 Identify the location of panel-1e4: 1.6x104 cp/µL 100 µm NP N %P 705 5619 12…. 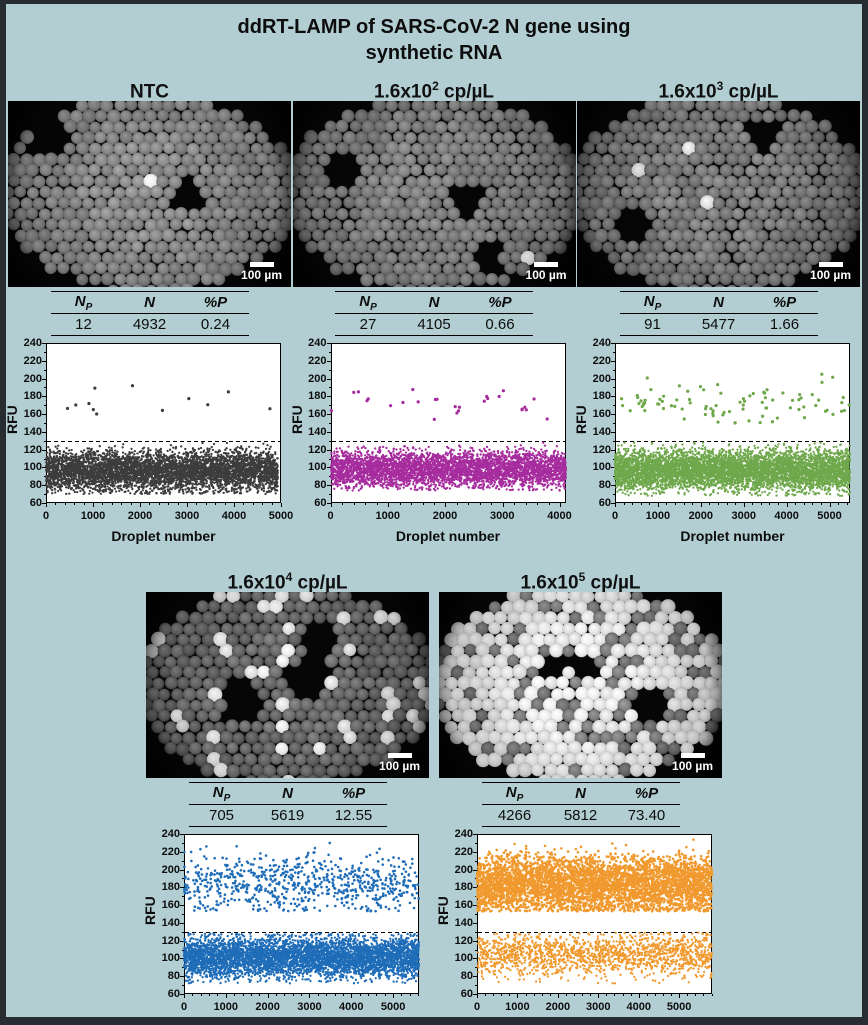
(285, 791).